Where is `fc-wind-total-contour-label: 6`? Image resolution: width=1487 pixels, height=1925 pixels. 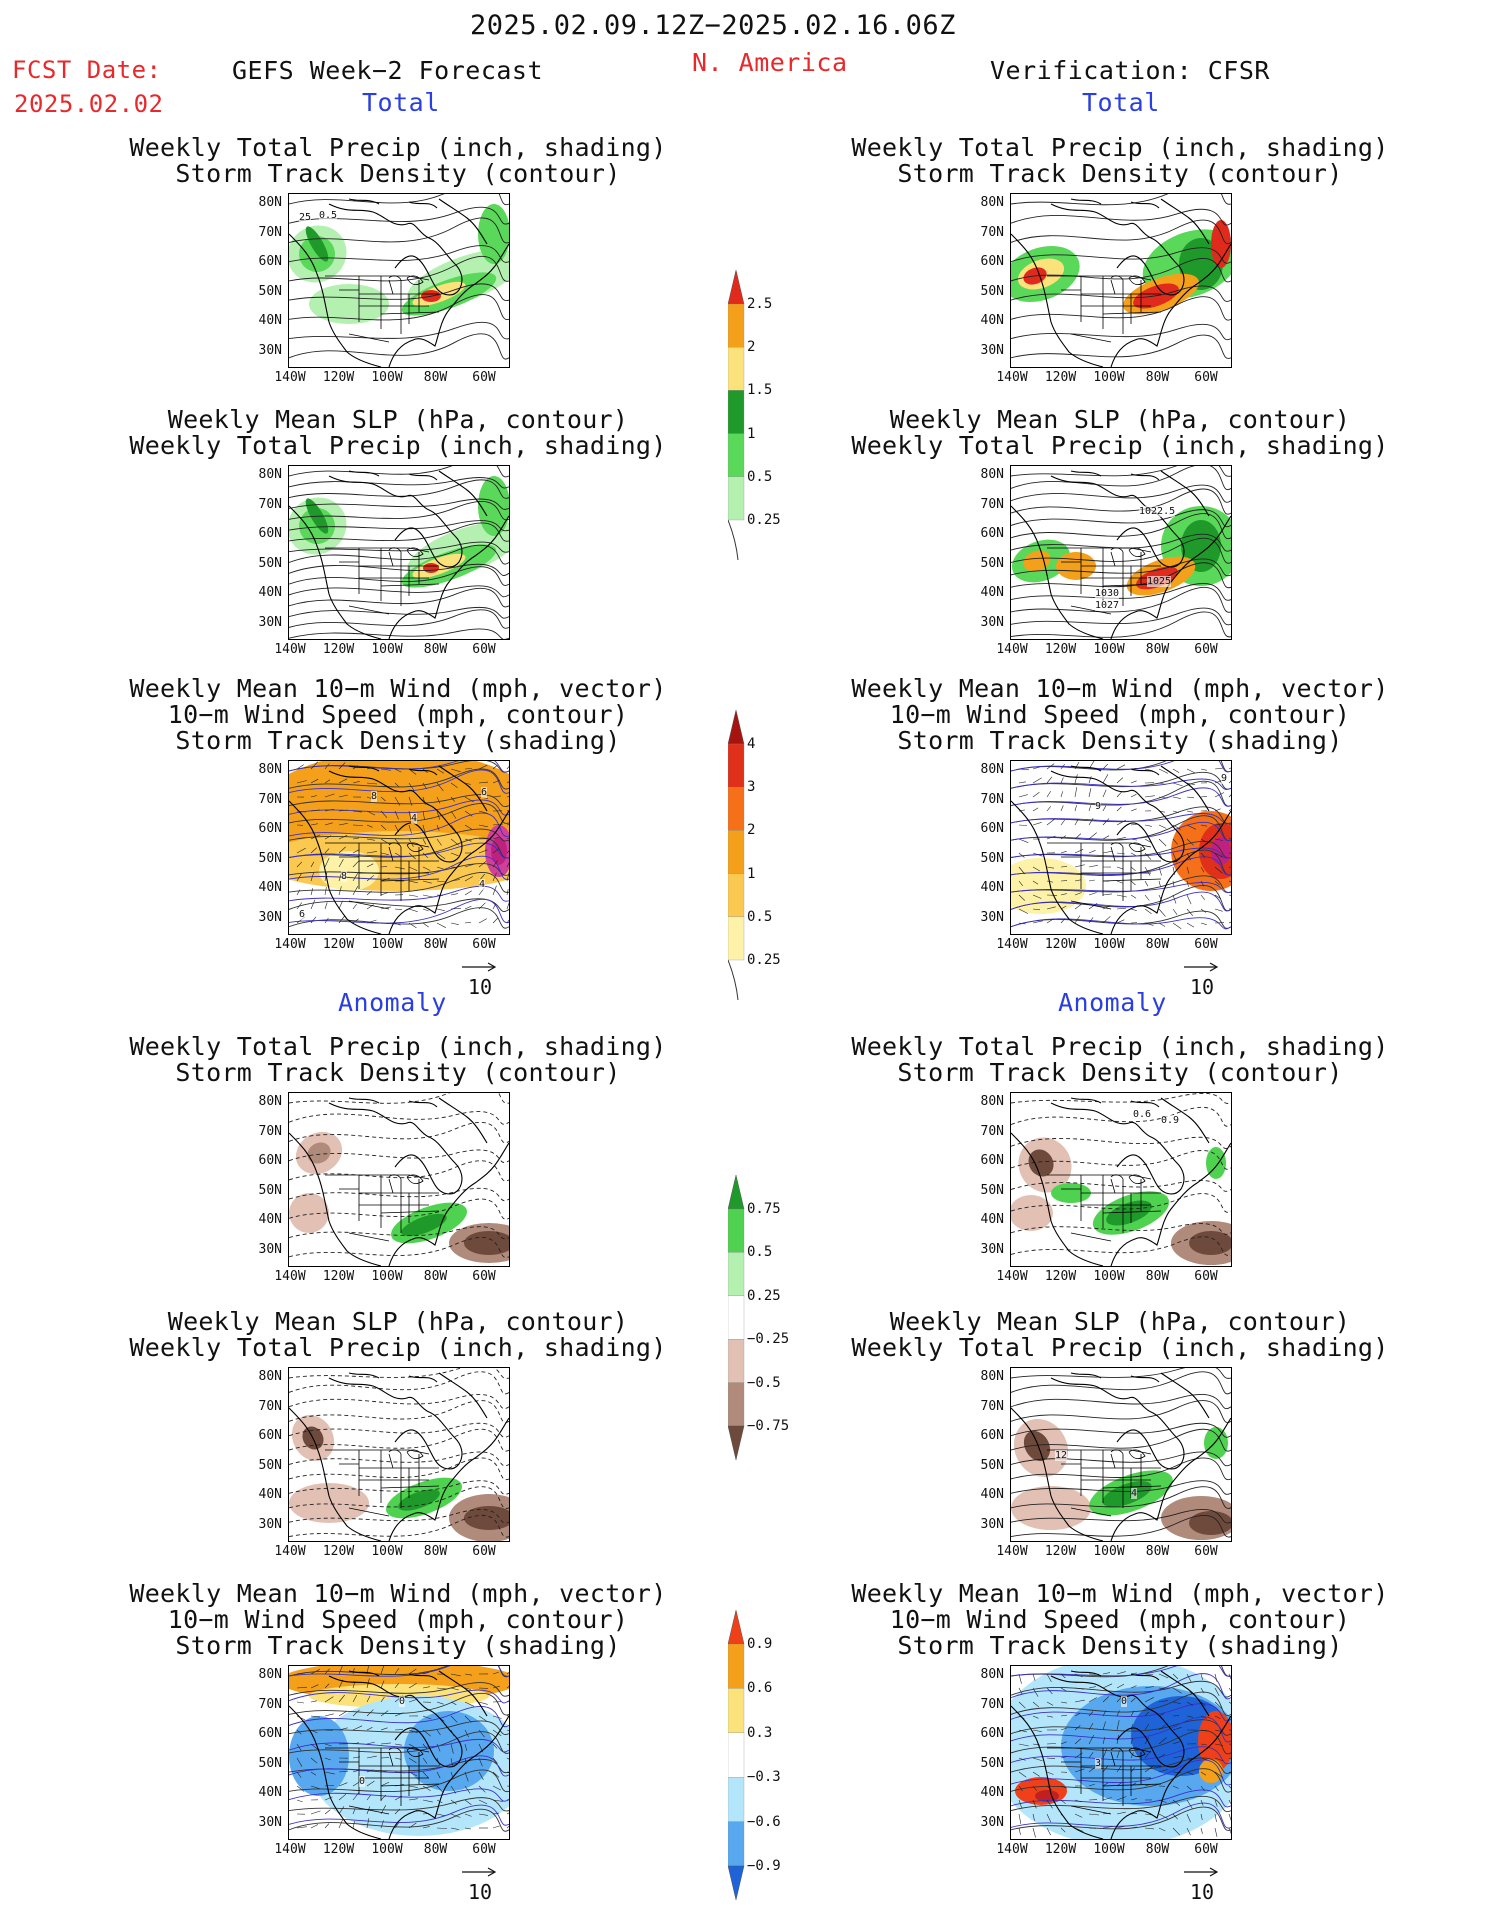 fc-wind-total-contour-label: 6 is located at coordinates (302, 914).